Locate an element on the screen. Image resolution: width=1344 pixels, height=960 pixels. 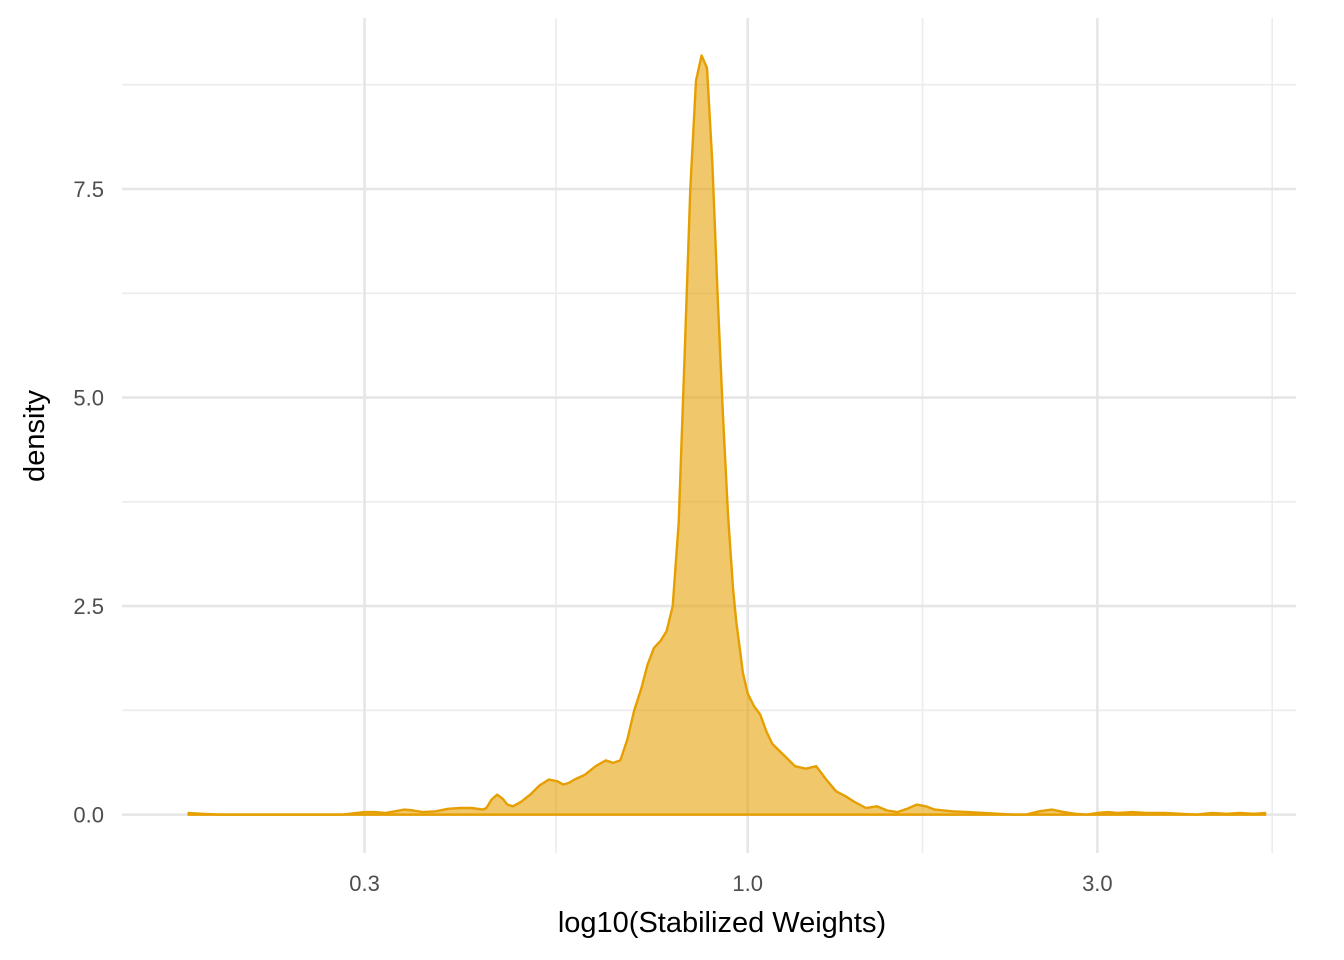
y-tick-labels: 0.0 2.5 5.0 7.5 is located at coordinates (88, 502).